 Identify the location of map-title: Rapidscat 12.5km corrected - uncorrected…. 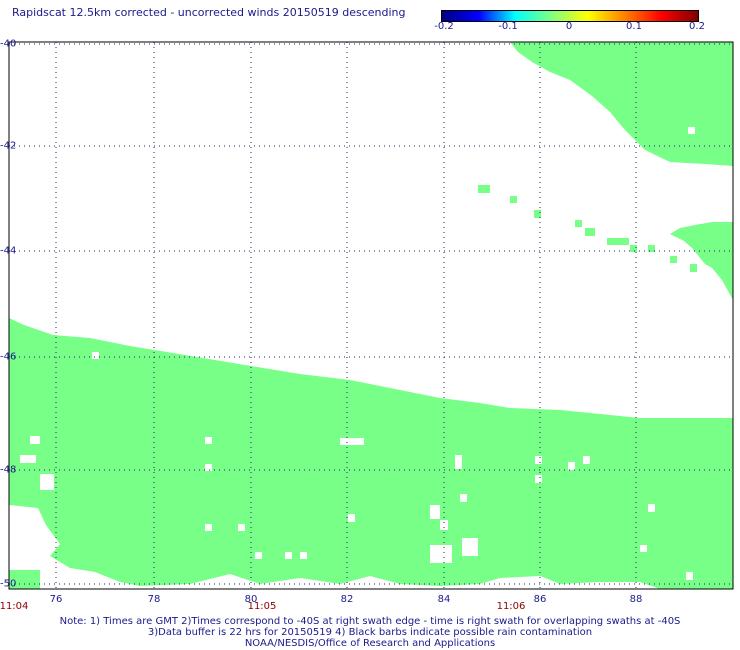
(209, 12).